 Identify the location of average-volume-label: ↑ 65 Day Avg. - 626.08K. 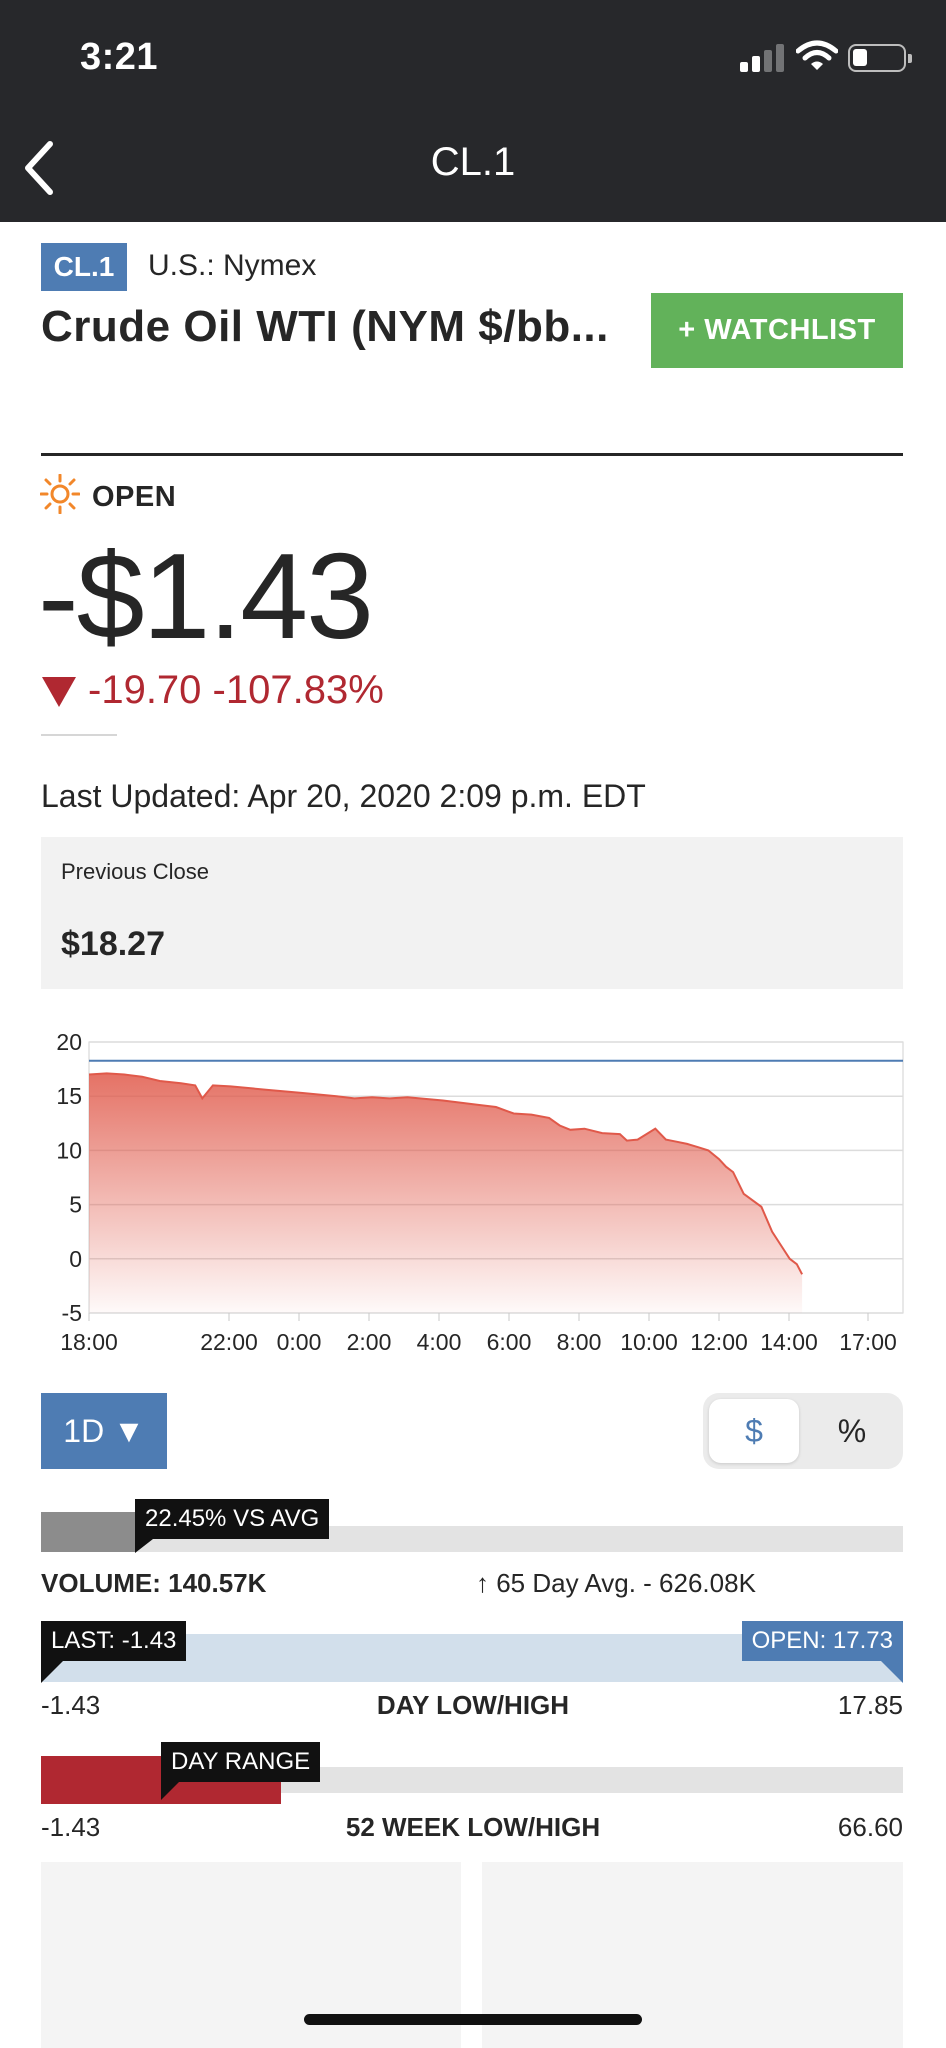
(616, 1583).